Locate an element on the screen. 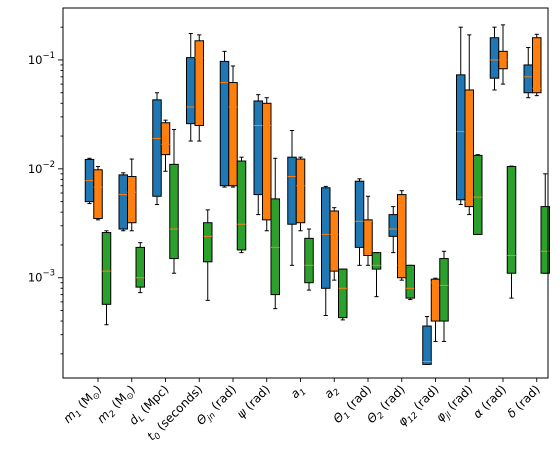  x-tick-label: φjl (rad) is located at coordinates (455, 404).